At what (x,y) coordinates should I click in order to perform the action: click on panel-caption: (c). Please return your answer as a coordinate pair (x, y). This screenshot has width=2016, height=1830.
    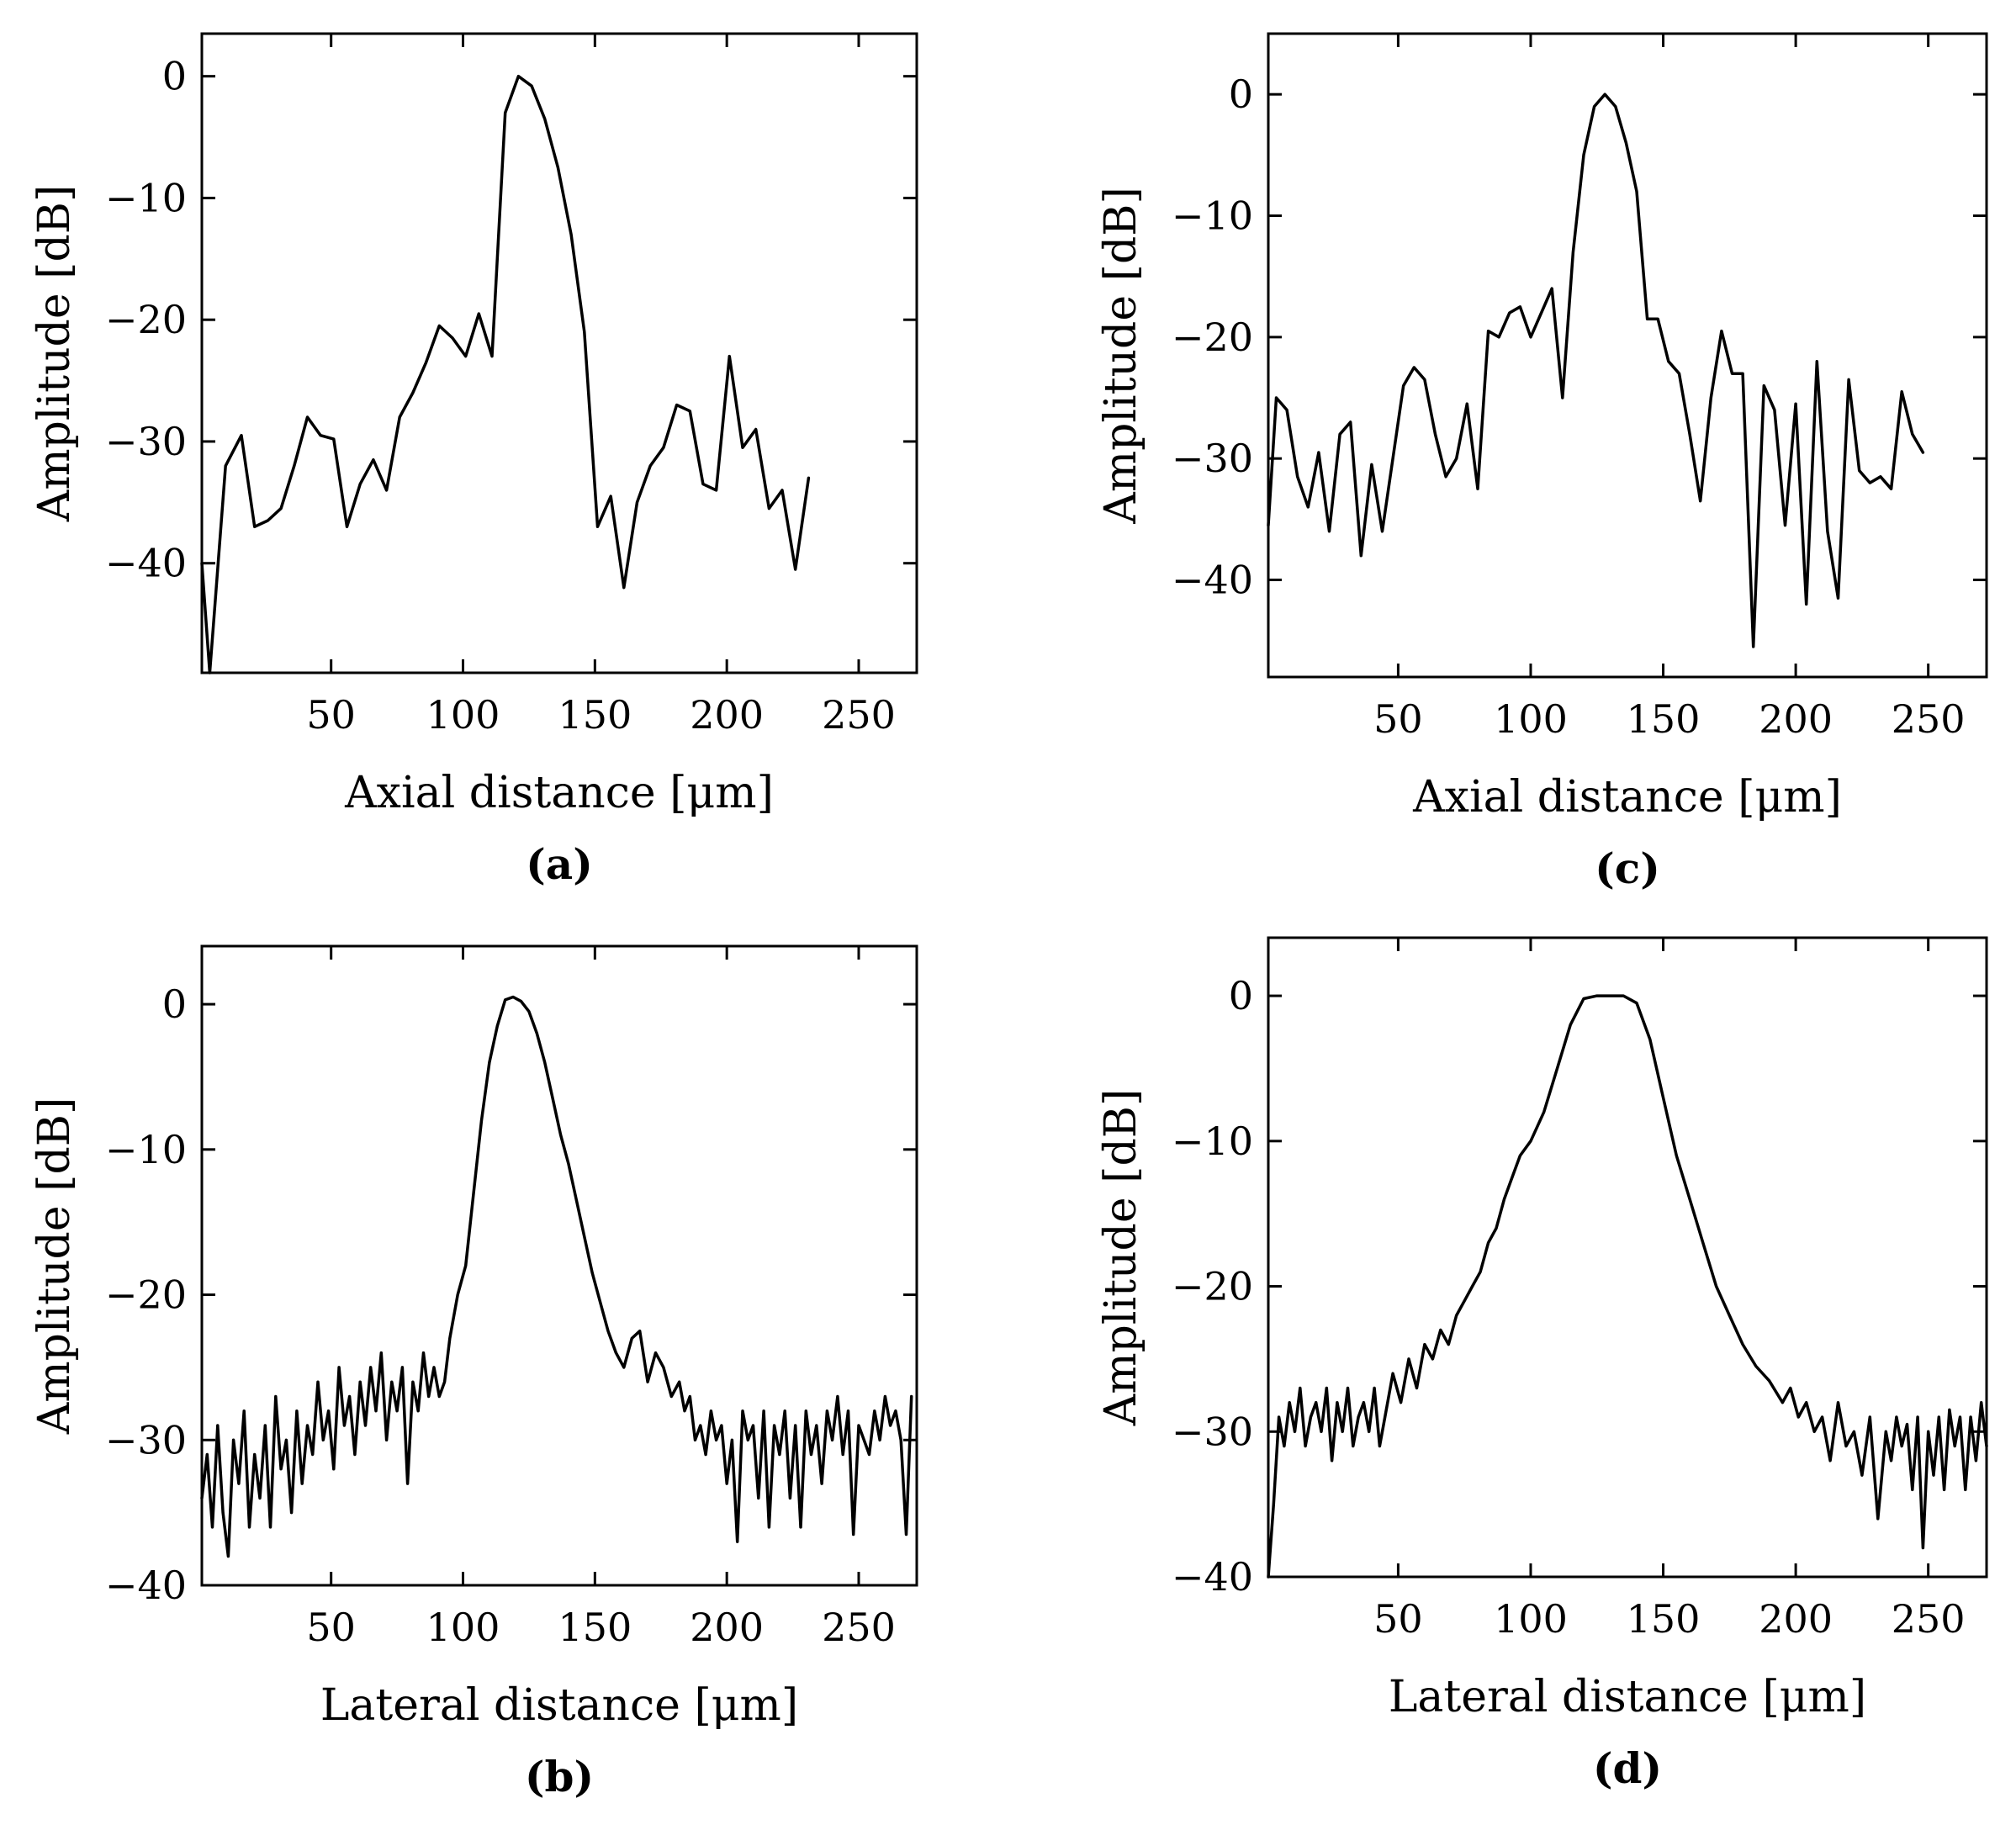
    Looking at the image, I should click on (1628, 868).